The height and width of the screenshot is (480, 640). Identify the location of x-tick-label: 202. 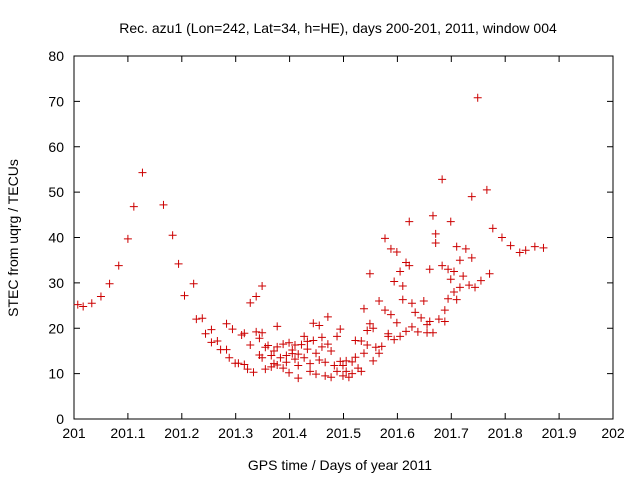
(613, 433).